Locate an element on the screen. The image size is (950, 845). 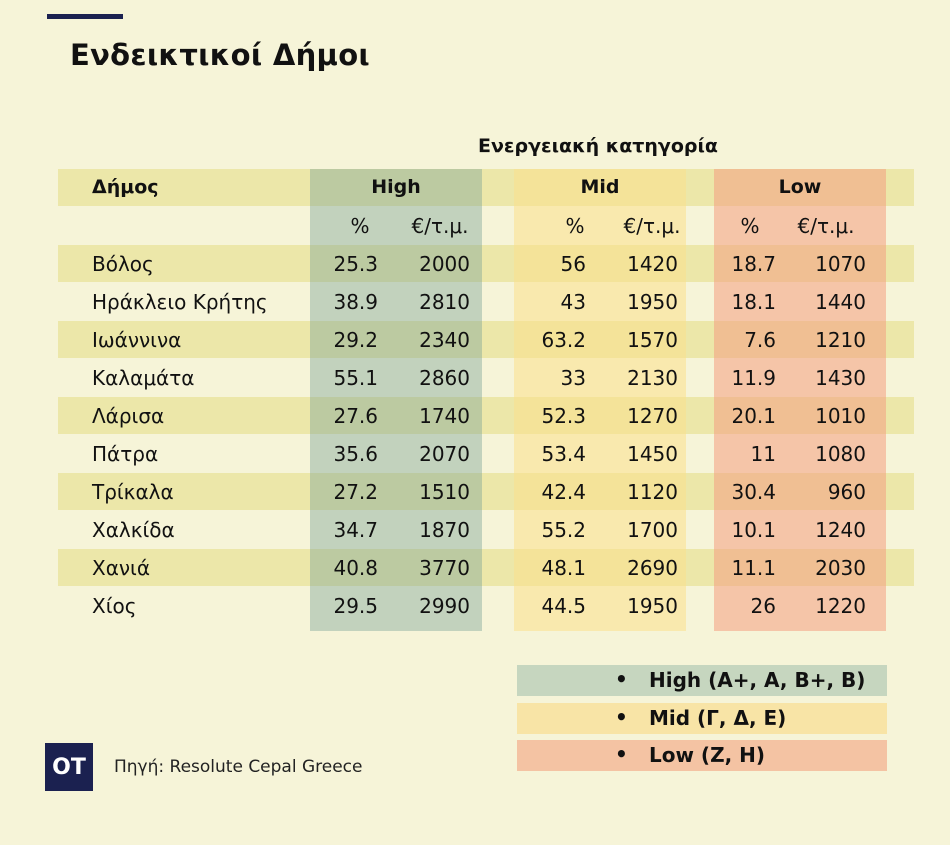
row-high-pct-value: 40.8 is located at coordinates (355, 568).